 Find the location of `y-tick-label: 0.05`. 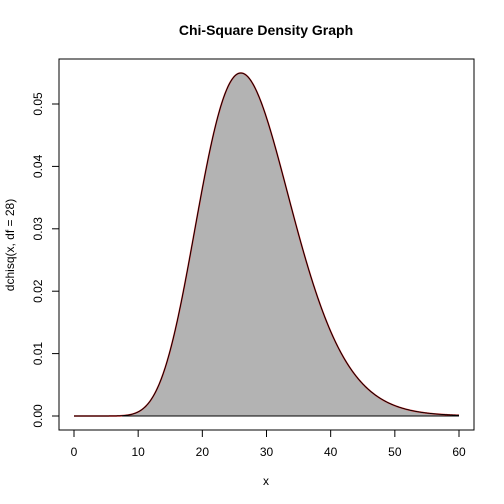

y-tick-label: 0.05 is located at coordinates (38, 104).